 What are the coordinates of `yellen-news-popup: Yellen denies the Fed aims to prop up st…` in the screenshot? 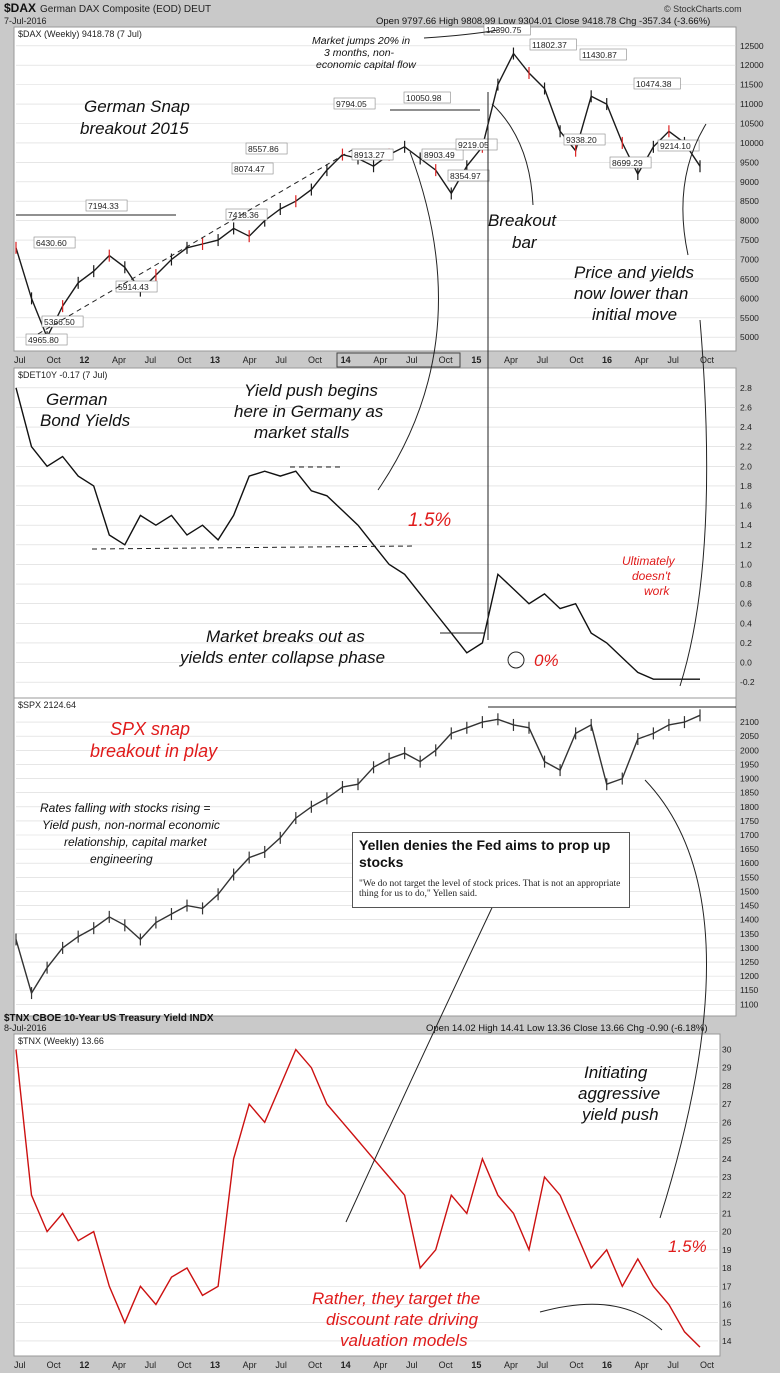 It's located at (491, 870).